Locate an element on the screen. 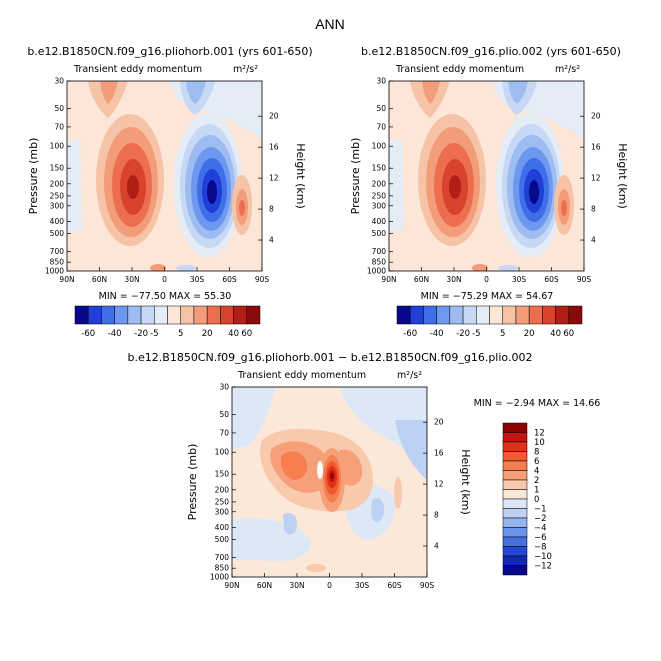  pressure-tick-label: 100 is located at coordinates (222, 452).